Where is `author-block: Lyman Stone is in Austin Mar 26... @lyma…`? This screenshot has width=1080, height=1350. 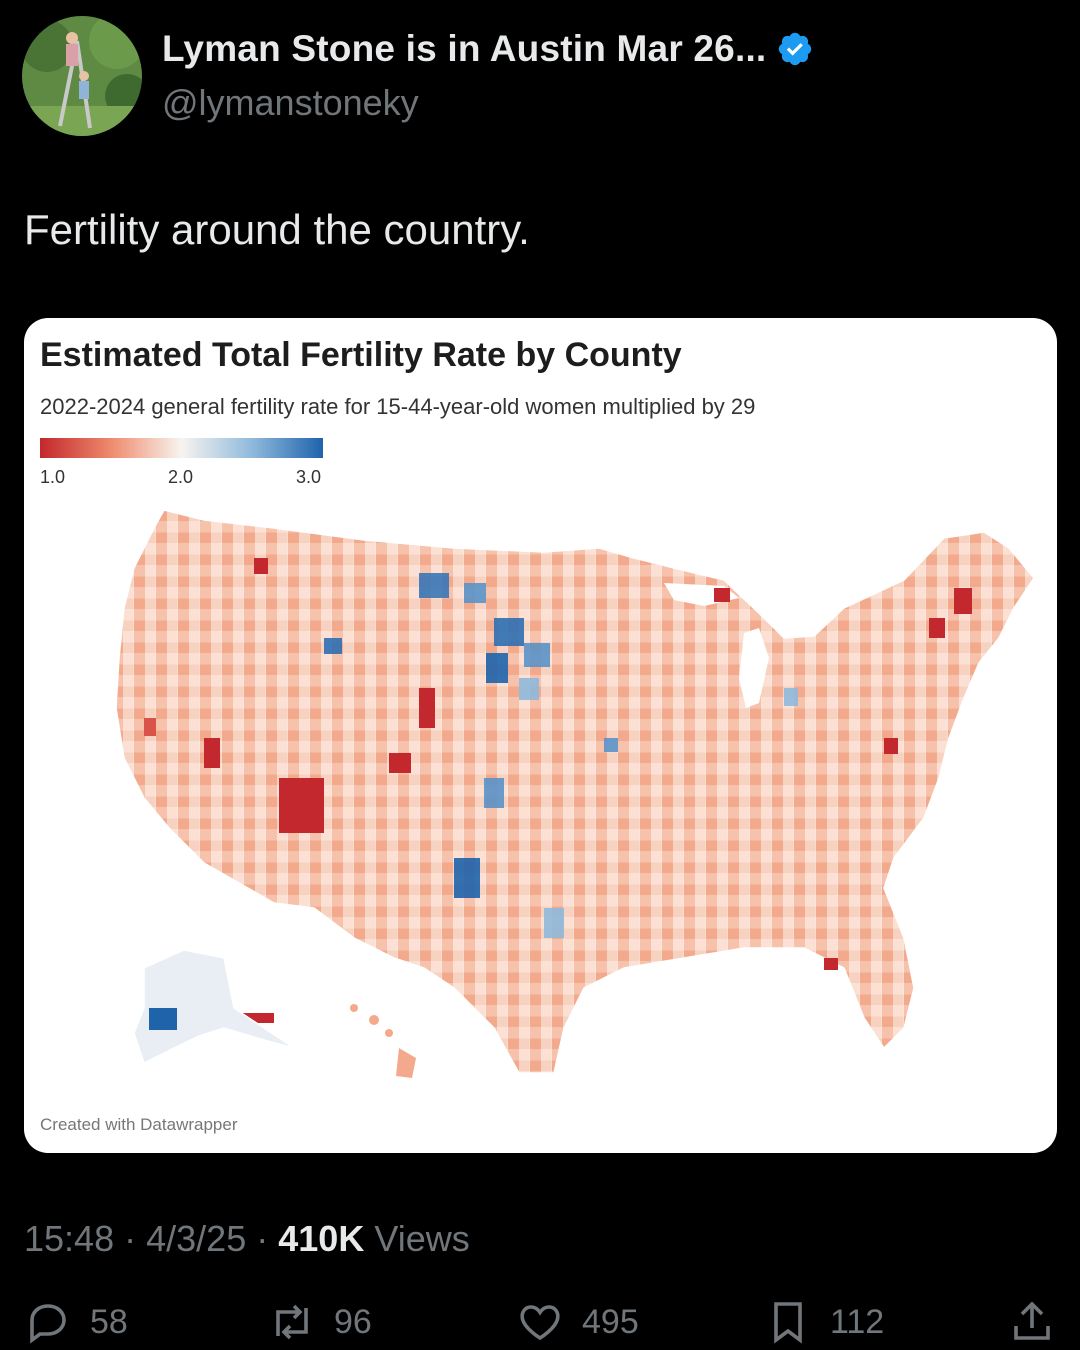
author-block: Lyman Stone is in Austin Mar 26... @lyma… is located at coordinates (488, 76).